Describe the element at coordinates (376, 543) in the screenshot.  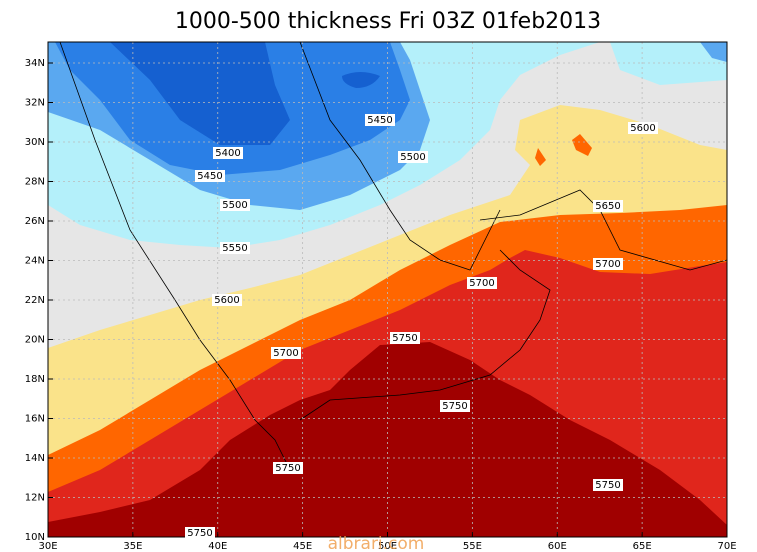
I see `watermark: albrari.com` at that location.